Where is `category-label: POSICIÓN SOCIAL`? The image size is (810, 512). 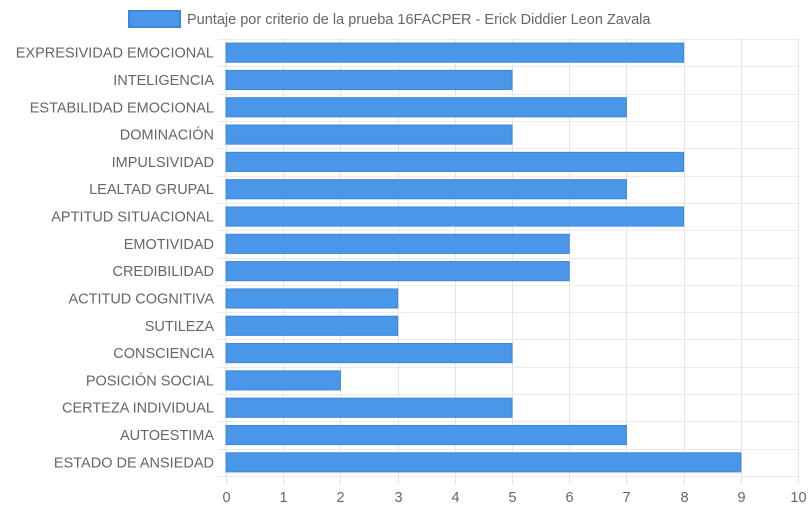 category-label: POSICIÓN SOCIAL is located at coordinates (150, 380).